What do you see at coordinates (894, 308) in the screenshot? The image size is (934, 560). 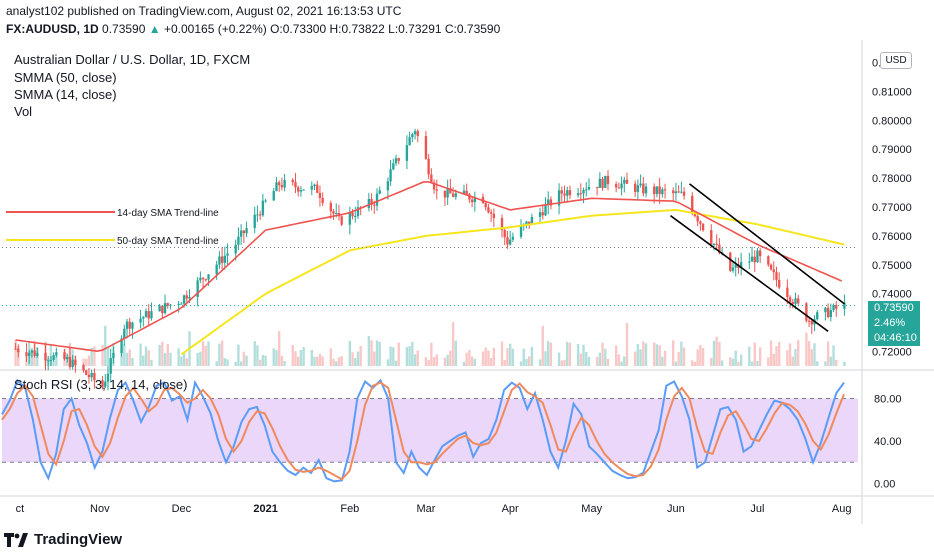 I see `last-price-value: 0.73590` at bounding box center [894, 308].